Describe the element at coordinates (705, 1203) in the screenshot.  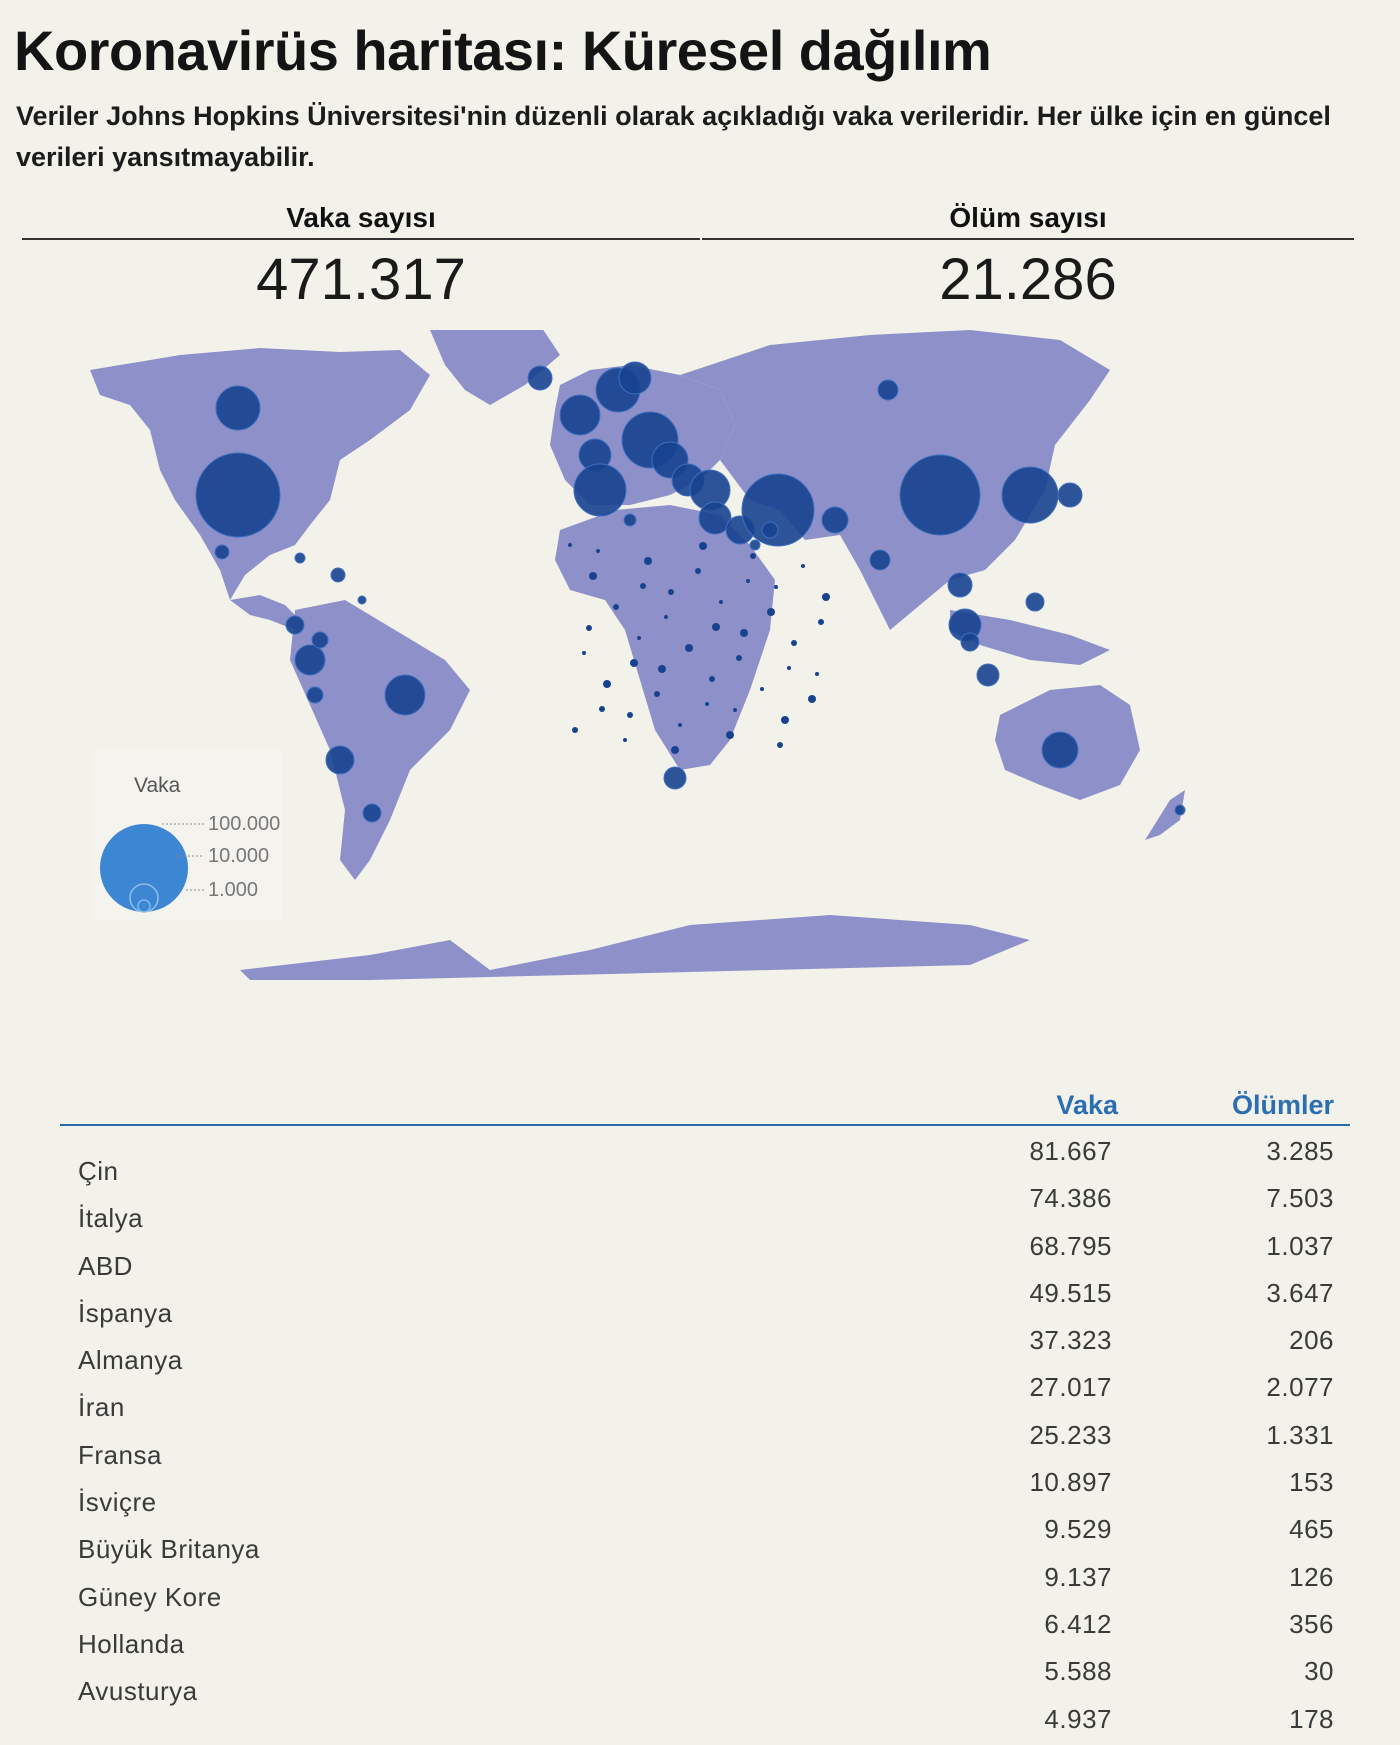
I see `table-row: İtalya 74.386 7.503` at that location.